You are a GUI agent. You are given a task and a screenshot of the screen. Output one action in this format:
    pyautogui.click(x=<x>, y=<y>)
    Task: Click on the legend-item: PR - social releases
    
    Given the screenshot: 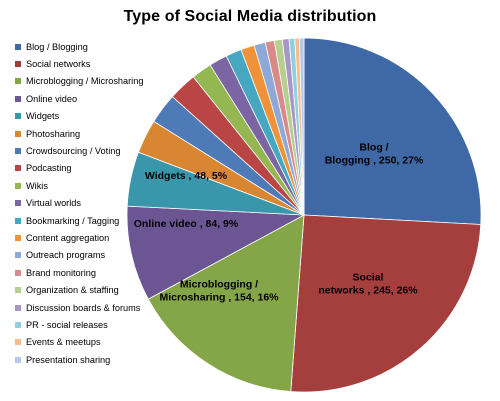 What is the action you would take?
    pyautogui.click(x=75, y=324)
    